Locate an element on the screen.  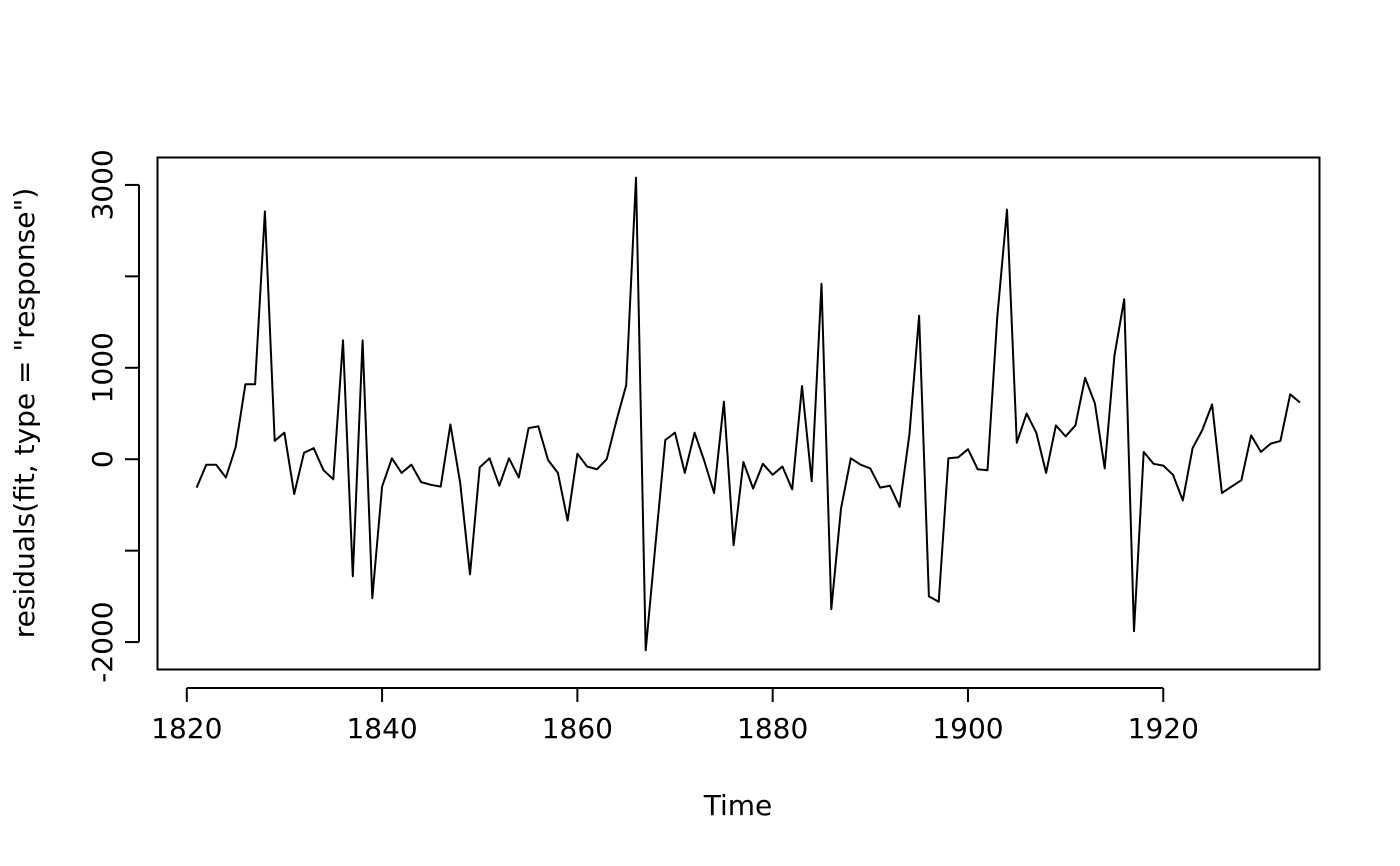
y-tick-label: -2000 is located at coordinates (102, 641).